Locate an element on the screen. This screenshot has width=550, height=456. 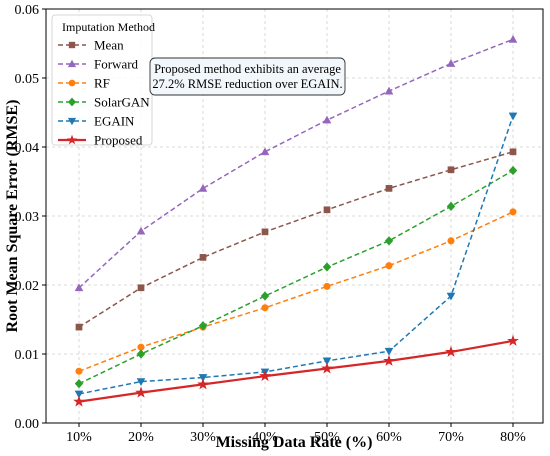
legend-entry-mean: Mean is located at coordinates (91, 45).